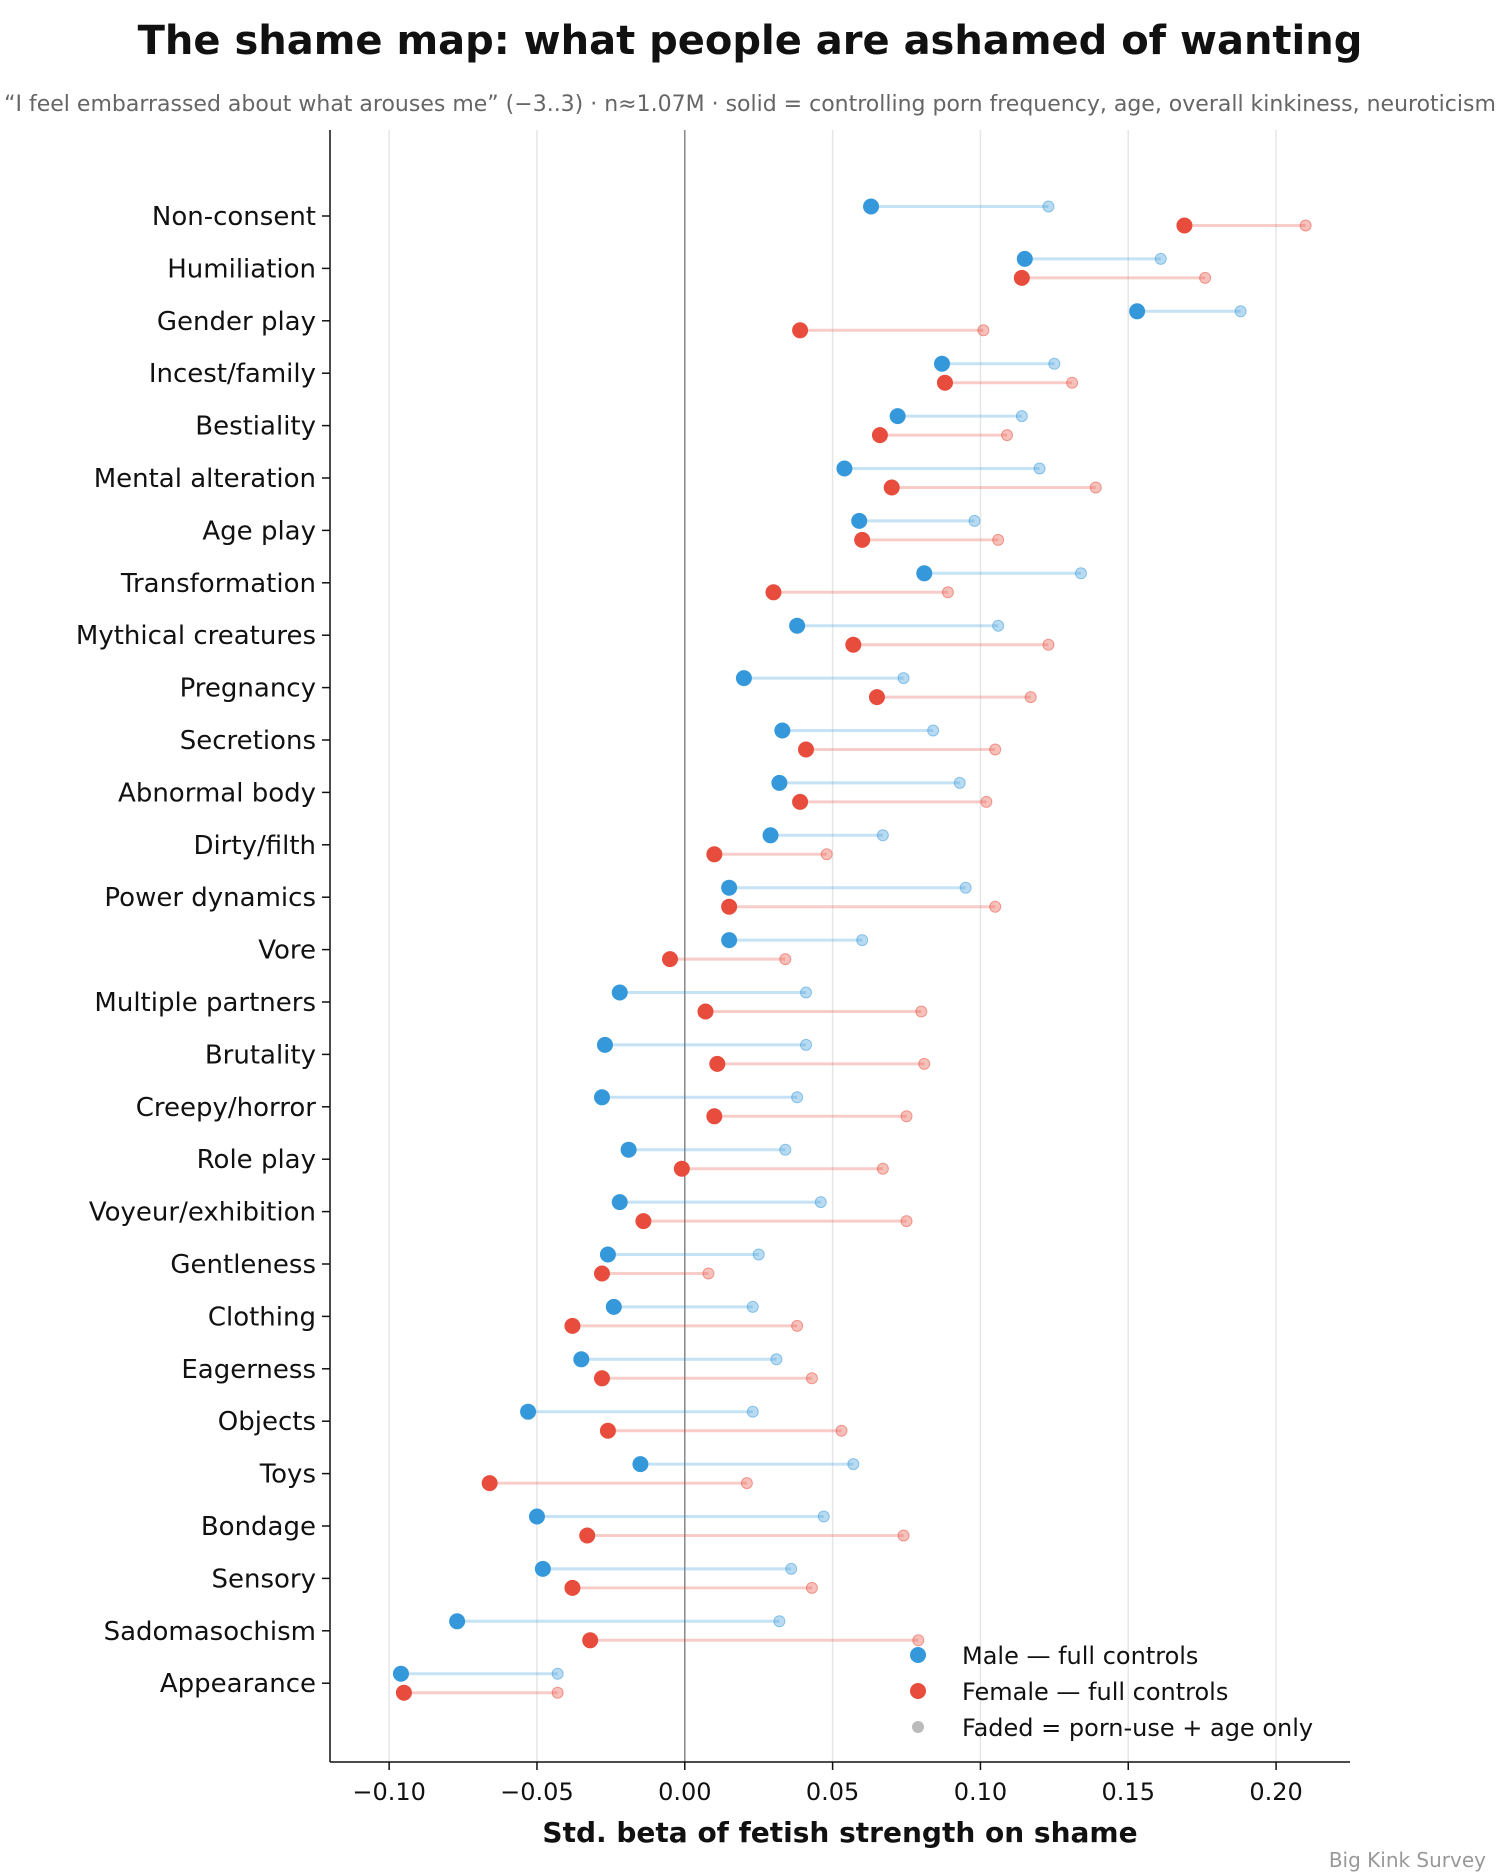 The image size is (1500, 1875). Describe the element at coordinates (241, 269) in the screenshot. I see `category-label: Humiliation` at that location.